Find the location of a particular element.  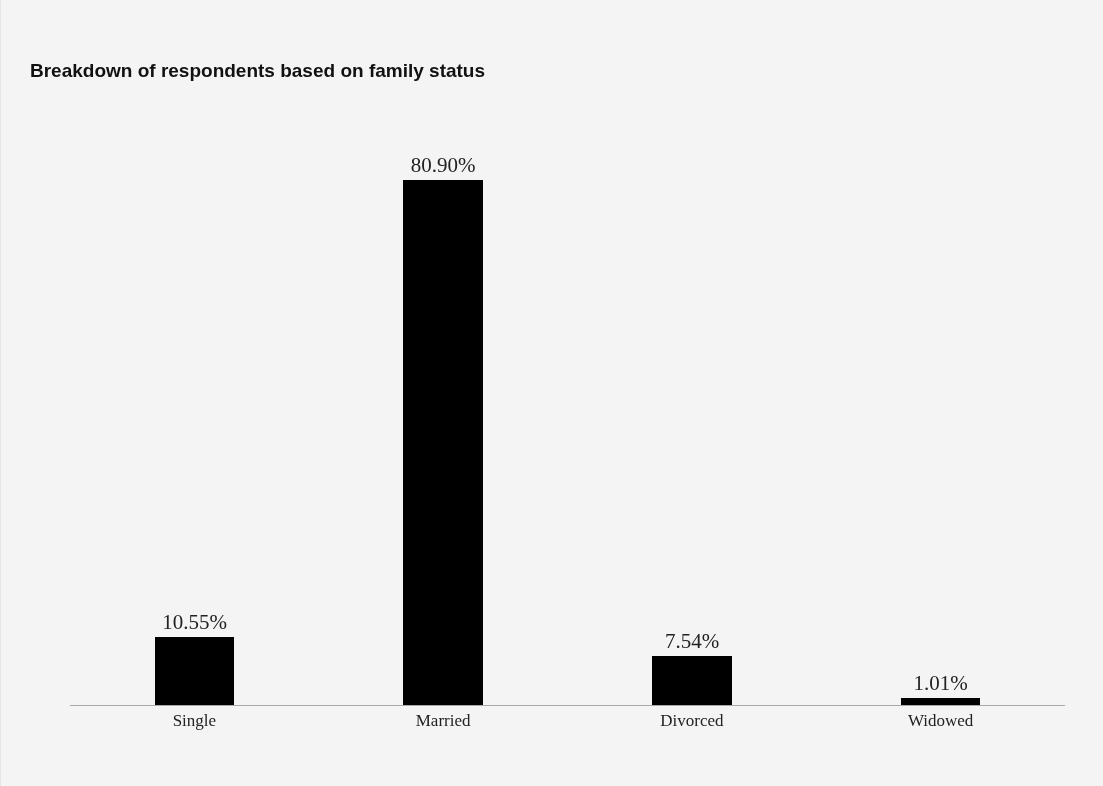

x-tick-label: Single is located at coordinates (194, 721).